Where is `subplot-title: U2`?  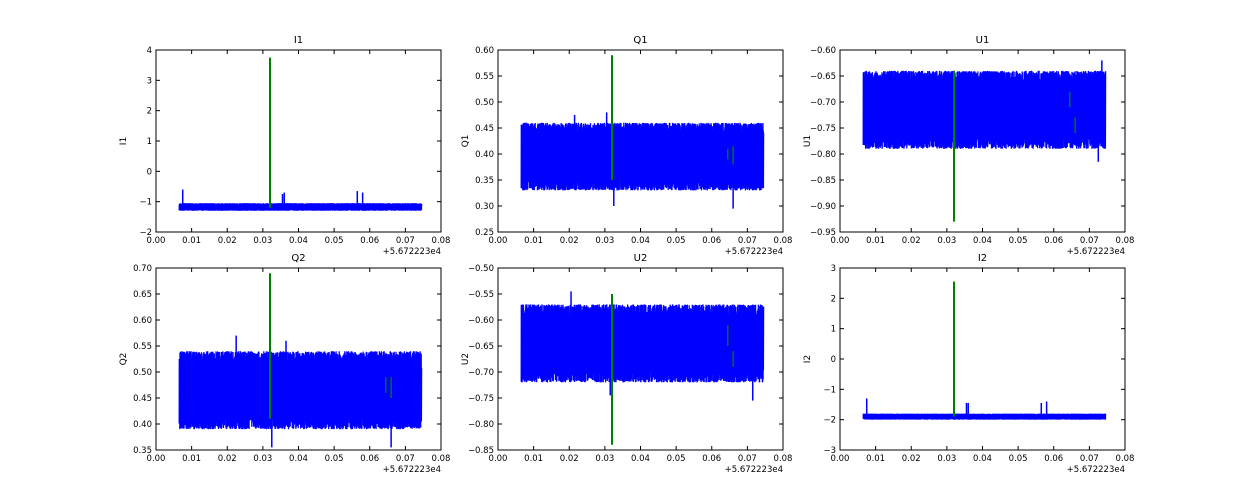
subplot-title: U2 is located at coordinates (641, 258).